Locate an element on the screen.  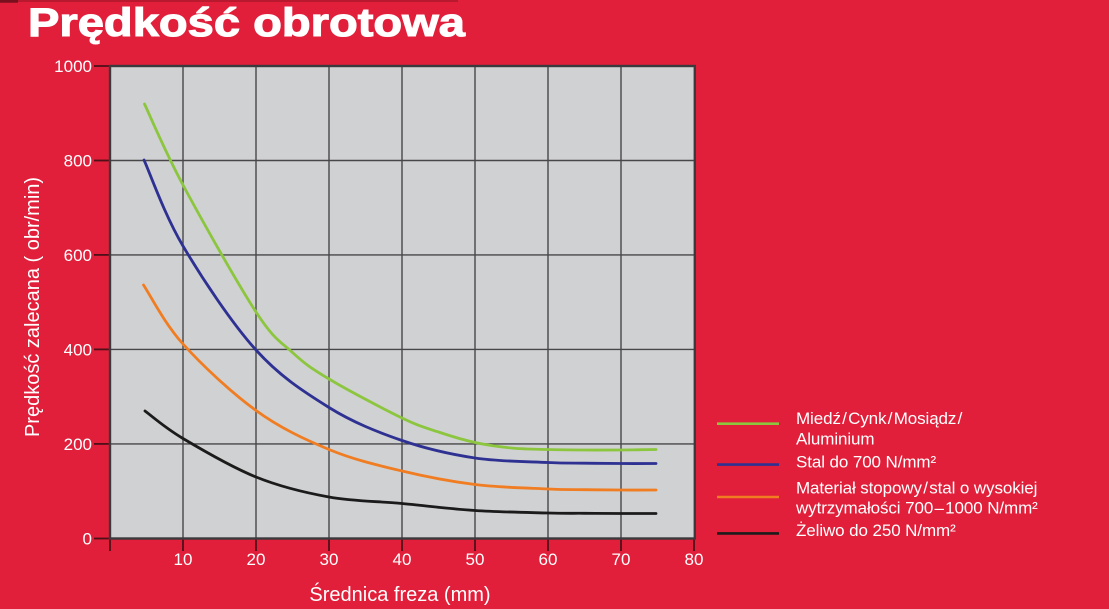
svg-text: Stal do 700 N/mm² is located at coordinates (866, 462).